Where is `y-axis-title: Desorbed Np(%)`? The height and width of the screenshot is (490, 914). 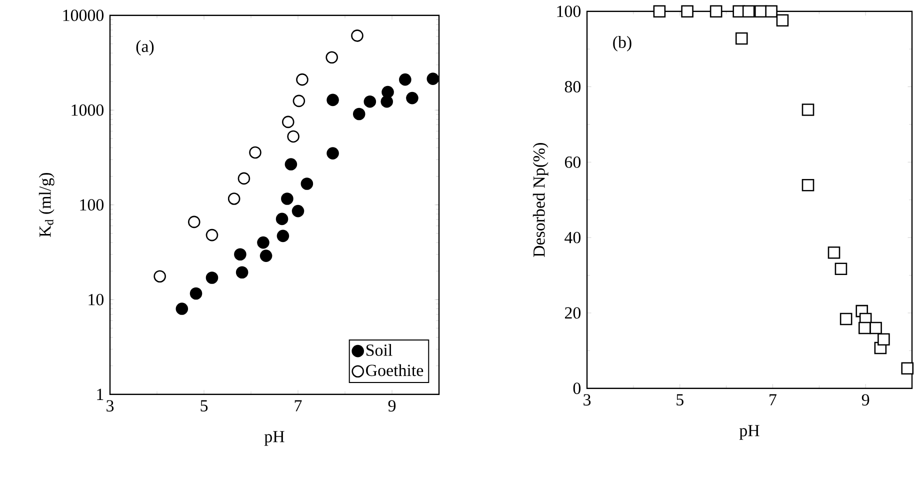
y-axis-title: Desorbed Np(%) is located at coordinates (540, 199).